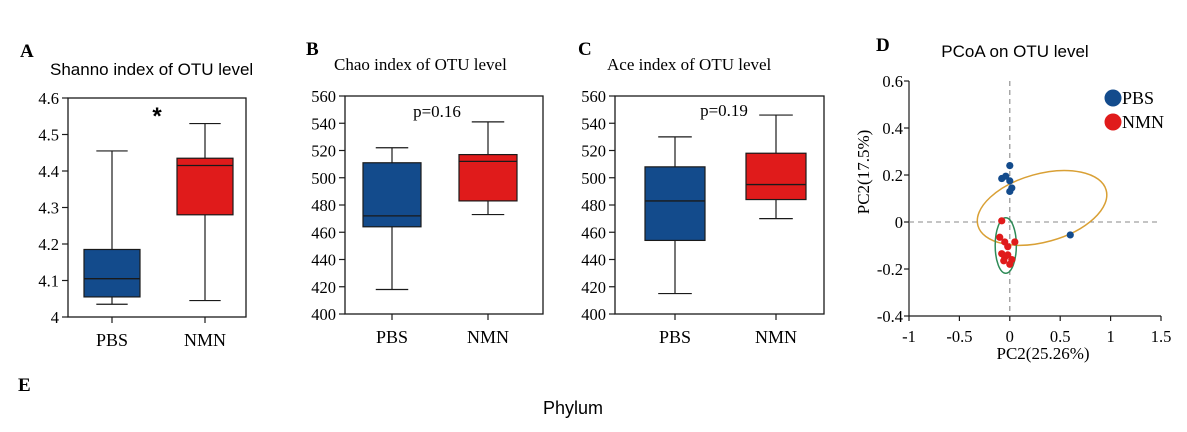 This screenshot has height=432, width=1187. I want to click on y-tick-label: 4.5, so click(48, 135).